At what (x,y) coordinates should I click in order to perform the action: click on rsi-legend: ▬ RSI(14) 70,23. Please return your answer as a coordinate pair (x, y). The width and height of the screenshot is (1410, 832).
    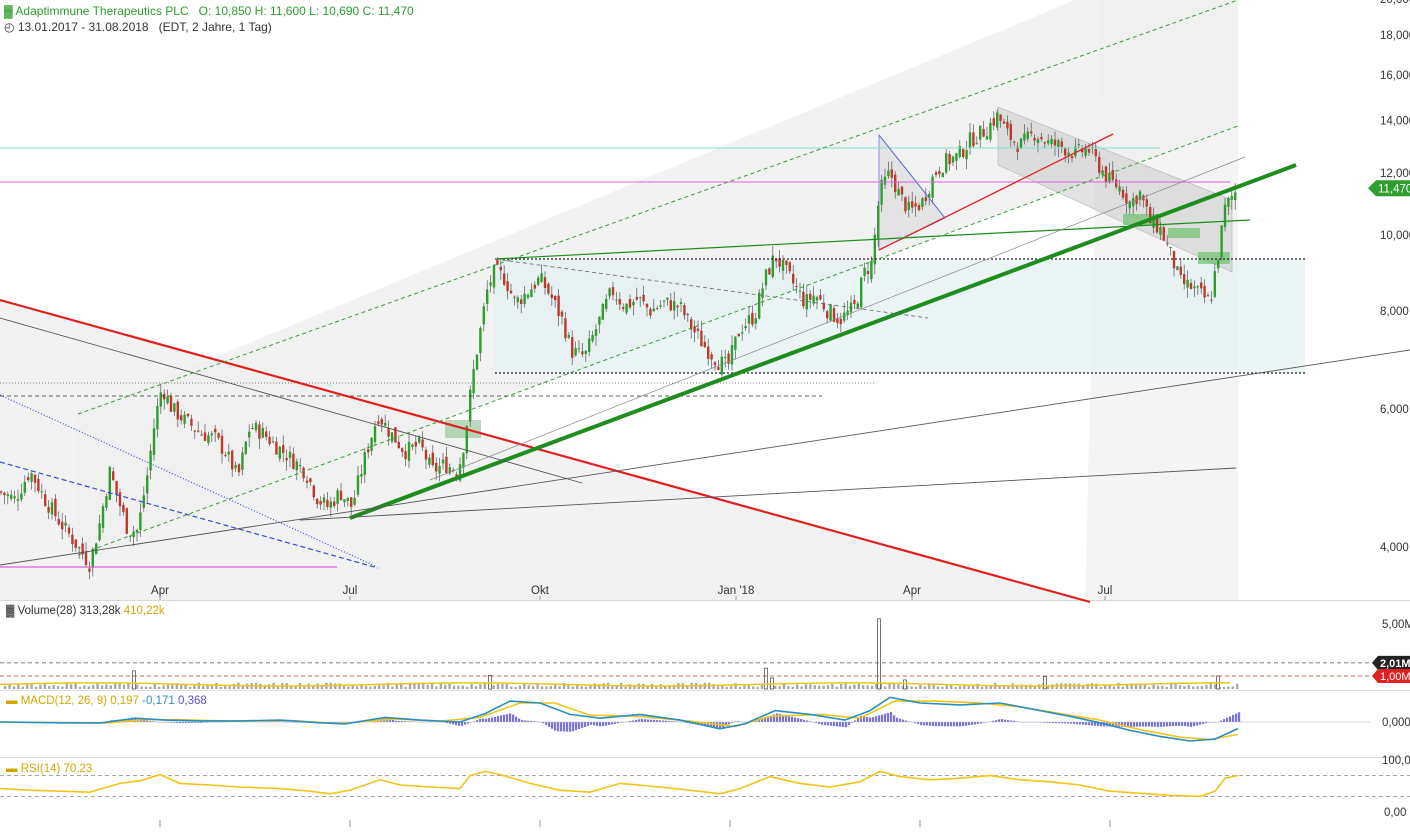
    Looking at the image, I should click on (49, 769).